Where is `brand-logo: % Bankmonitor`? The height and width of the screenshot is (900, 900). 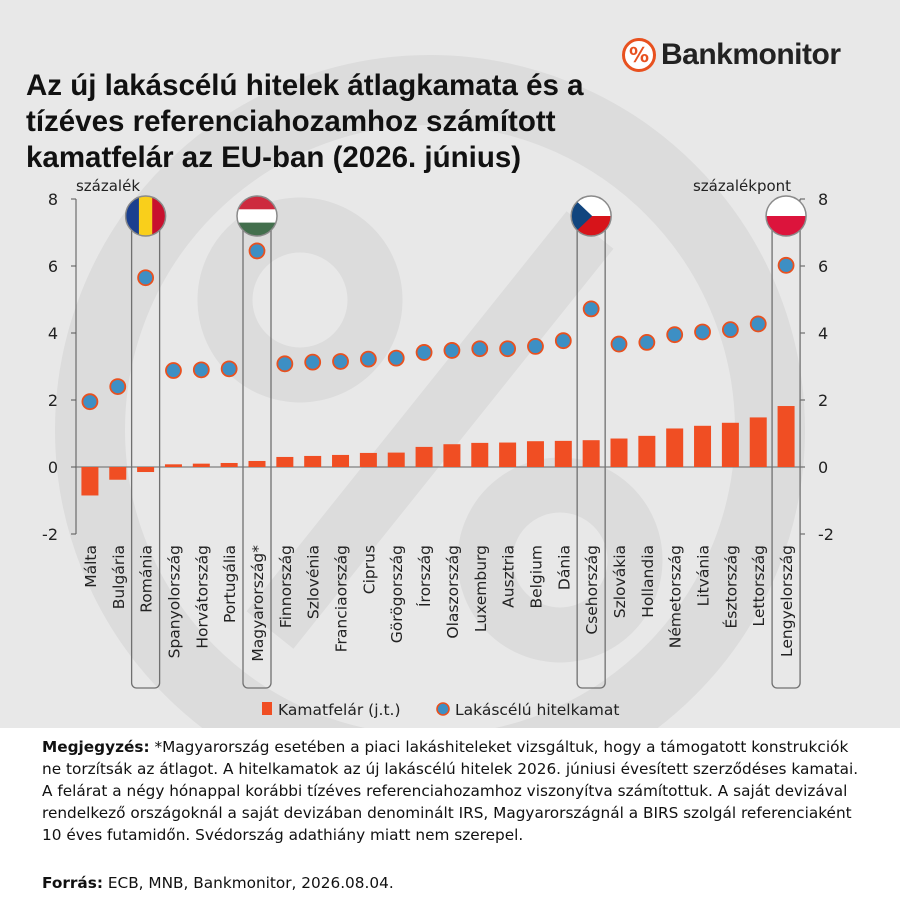 brand-logo: % Bankmonitor is located at coordinates (731, 55).